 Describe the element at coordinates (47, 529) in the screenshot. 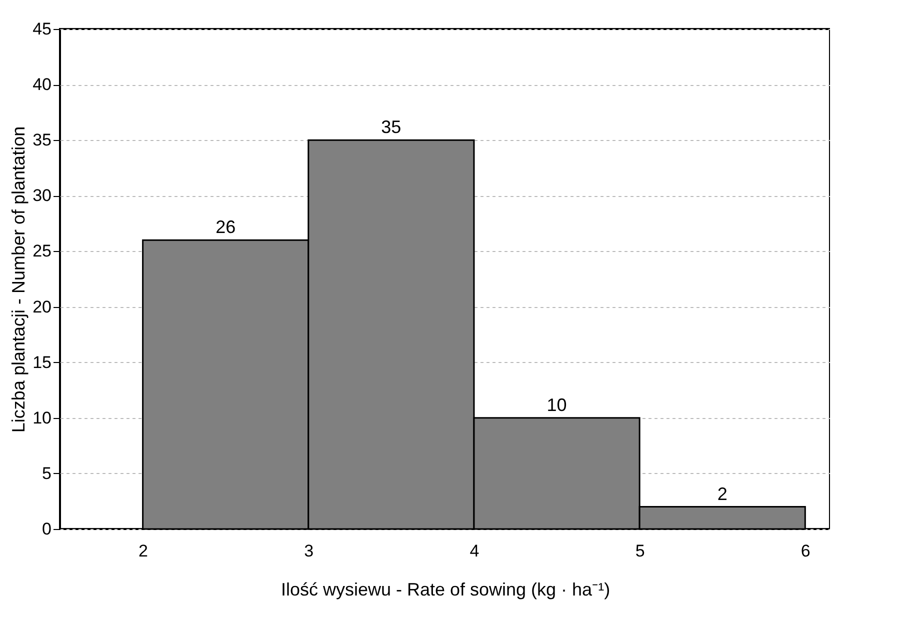

I see `y-tick-label: 0` at that location.